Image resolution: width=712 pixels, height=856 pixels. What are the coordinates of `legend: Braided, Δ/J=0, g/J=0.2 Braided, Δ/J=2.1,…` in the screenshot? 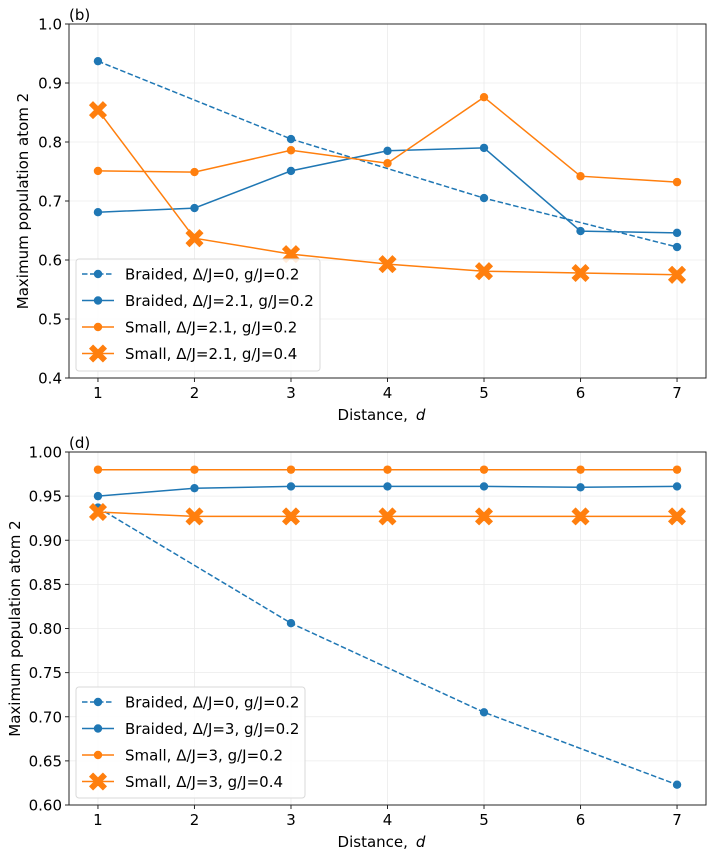 It's located at (198, 315).